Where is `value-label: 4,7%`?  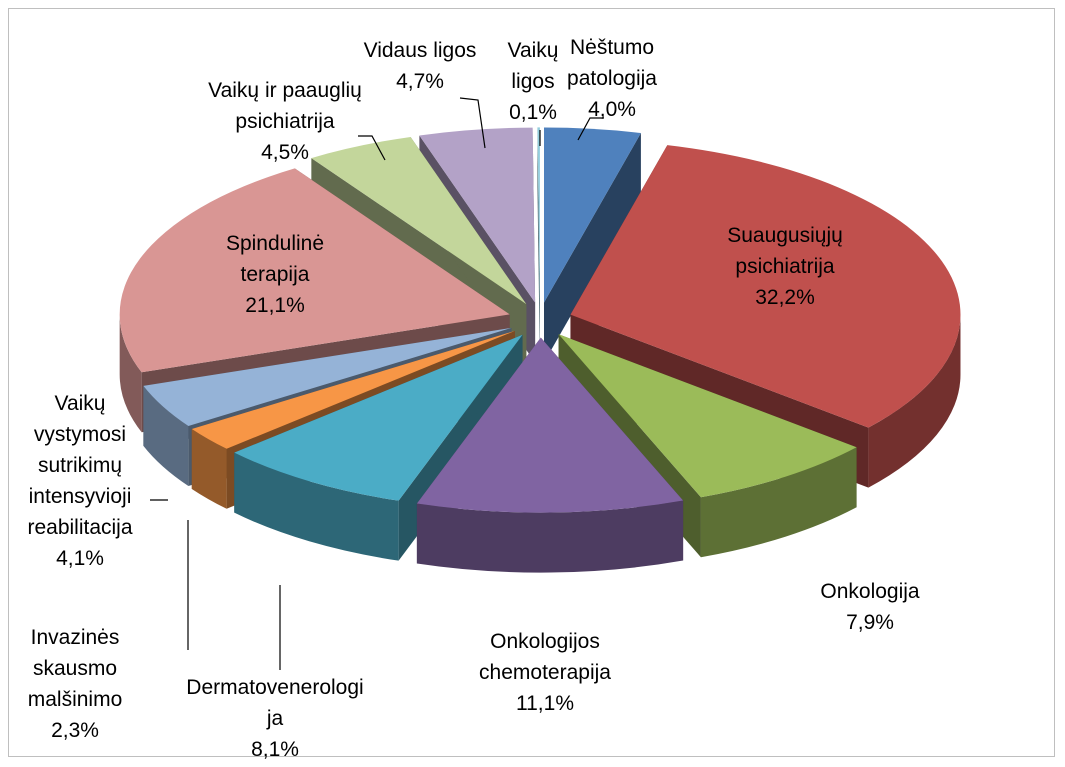
value-label: 4,7% is located at coordinates (420, 81).